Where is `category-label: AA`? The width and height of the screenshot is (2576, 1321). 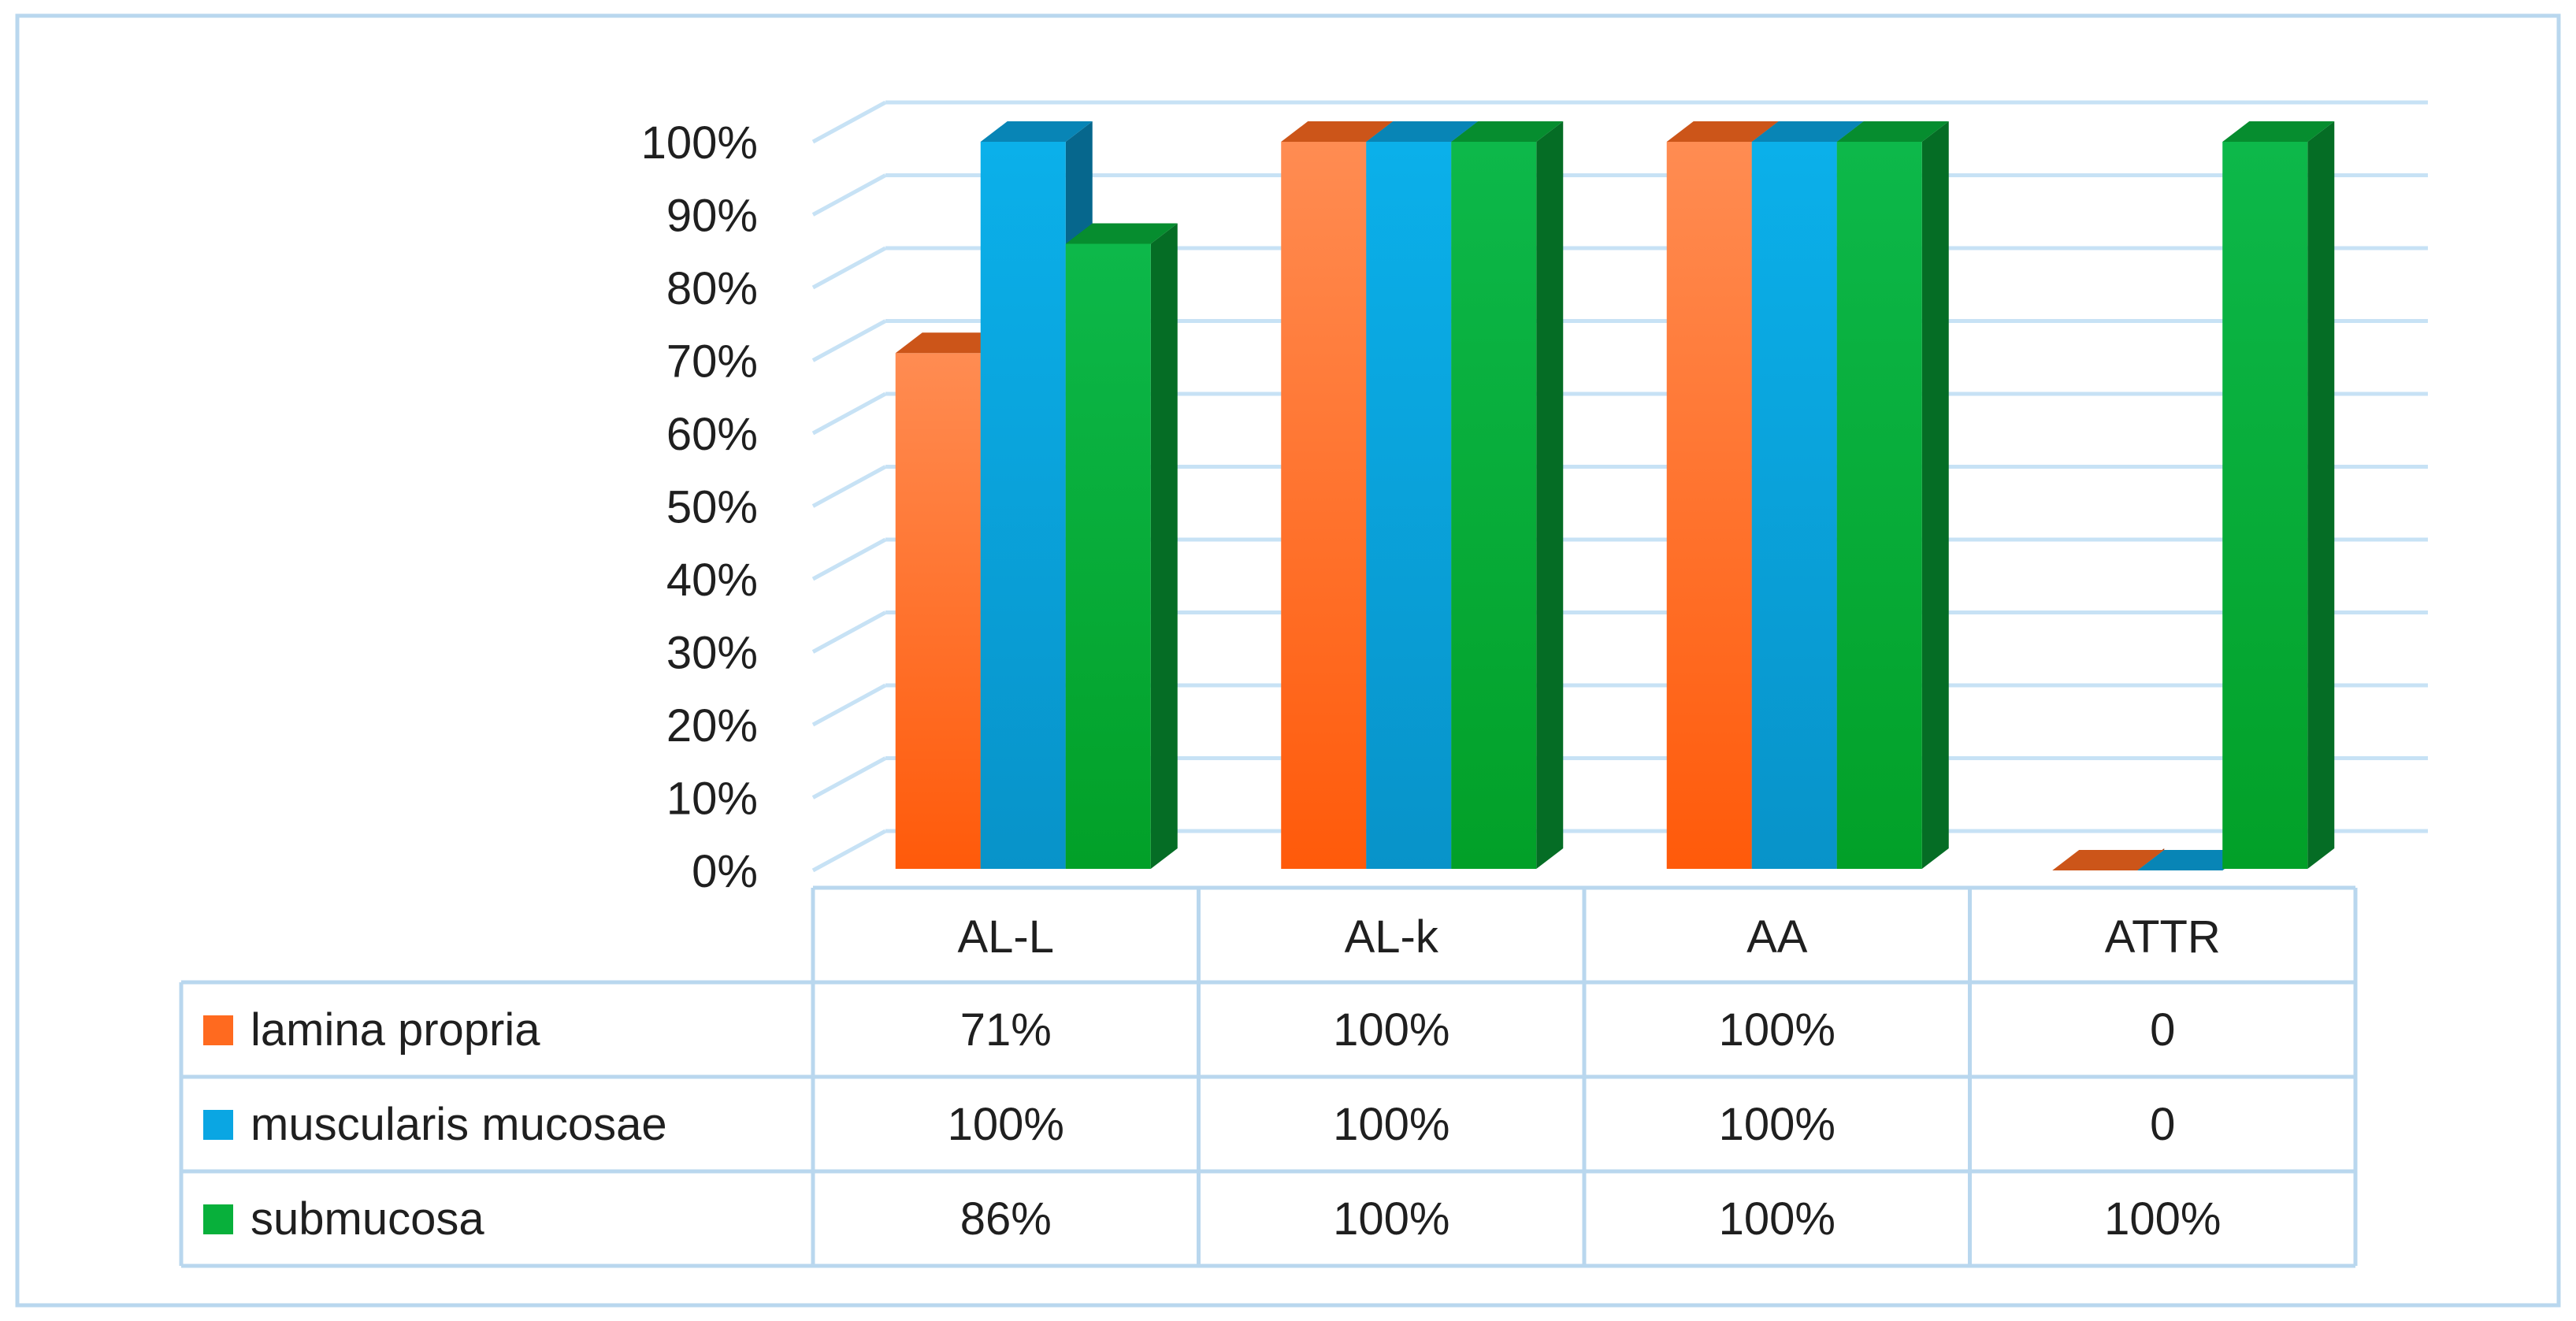 category-label: AA is located at coordinates (1777, 937).